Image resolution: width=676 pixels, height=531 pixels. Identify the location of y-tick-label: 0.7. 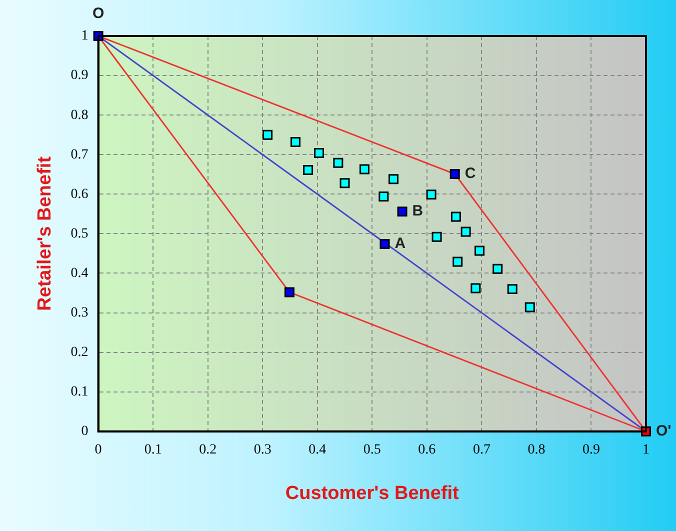
(79, 154).